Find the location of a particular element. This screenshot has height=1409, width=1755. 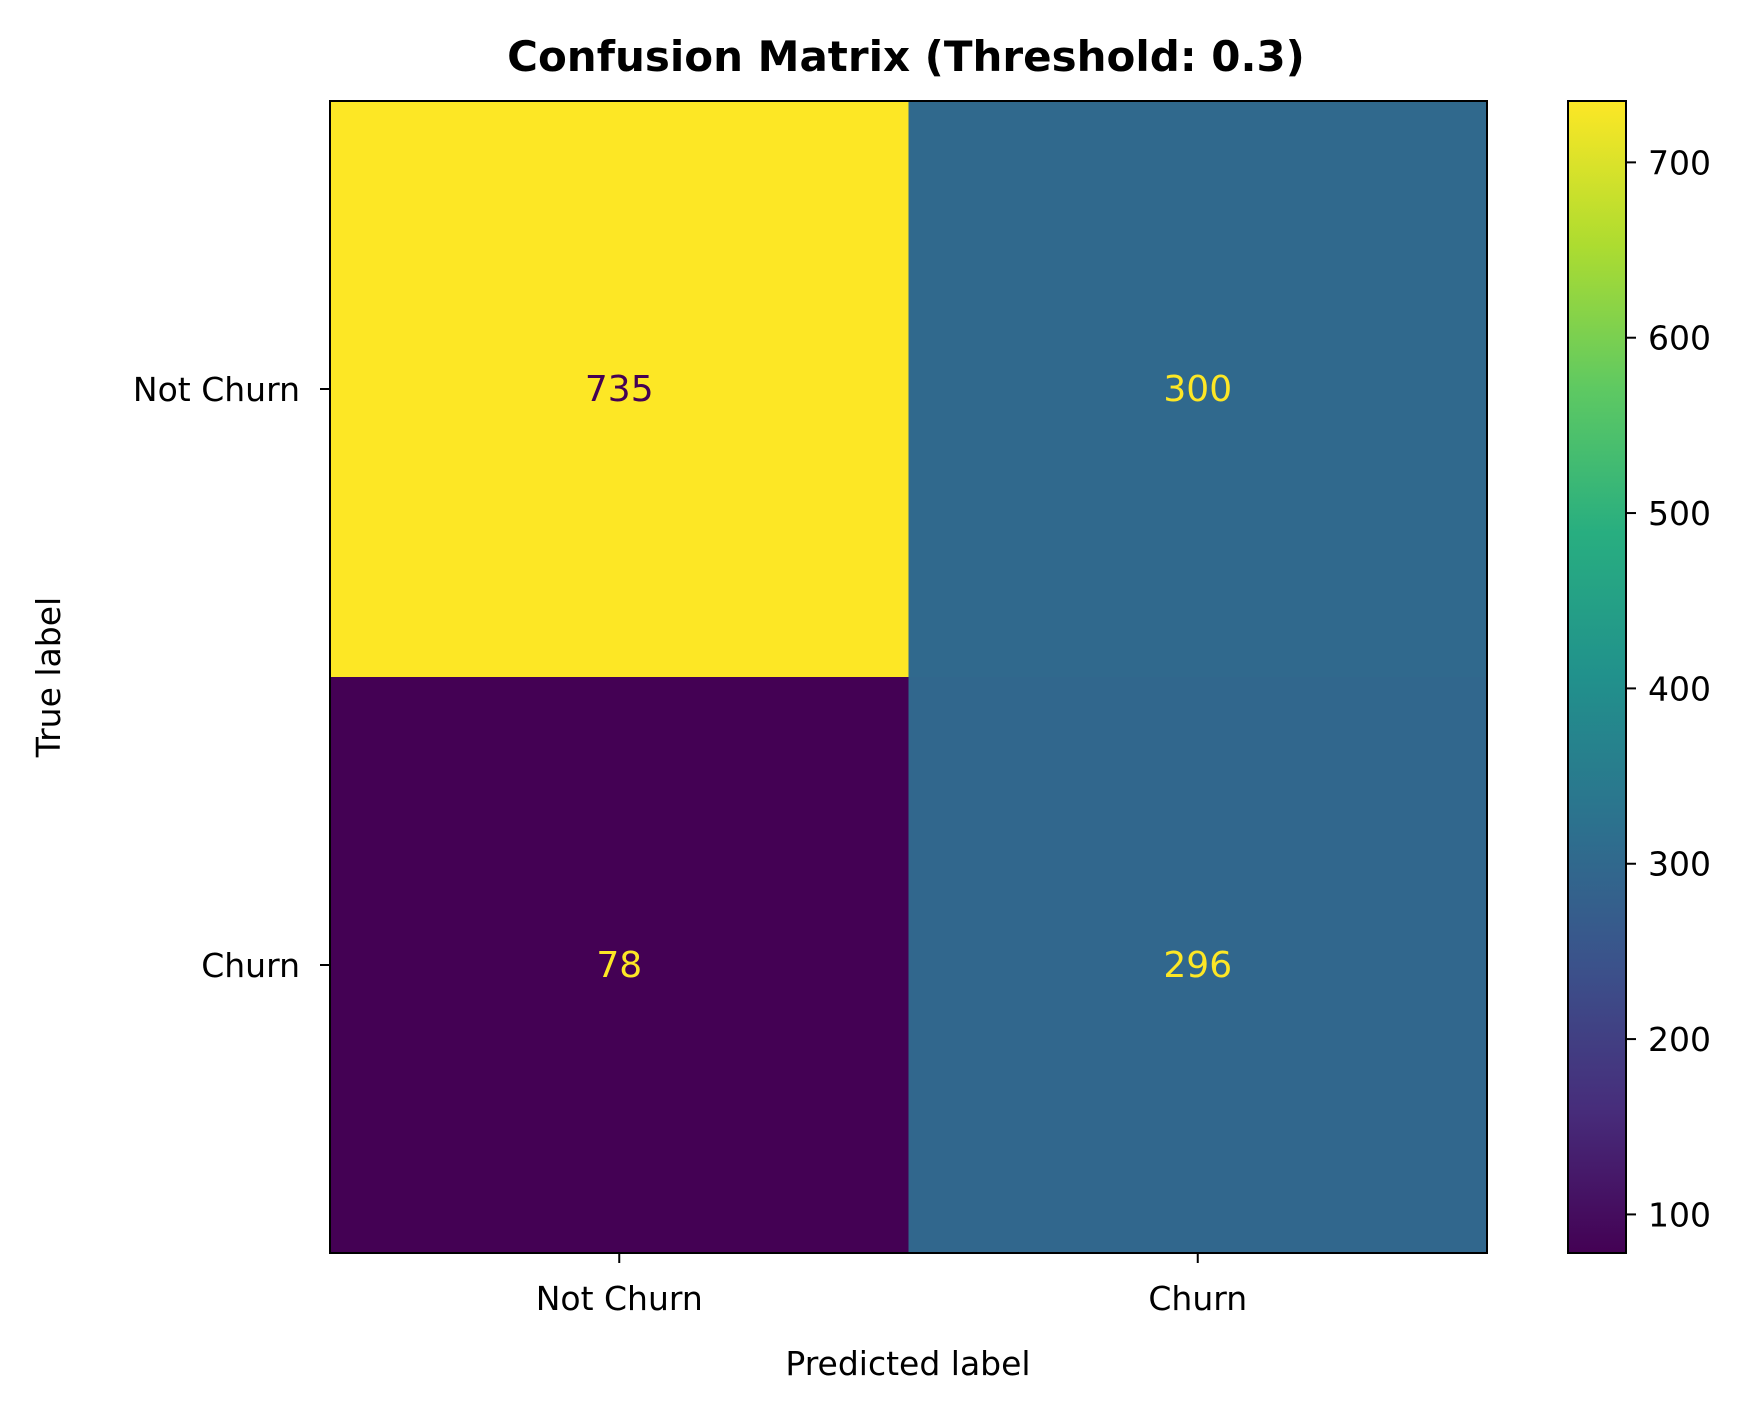

x-tick-label: Not Churn is located at coordinates (619, 1298).